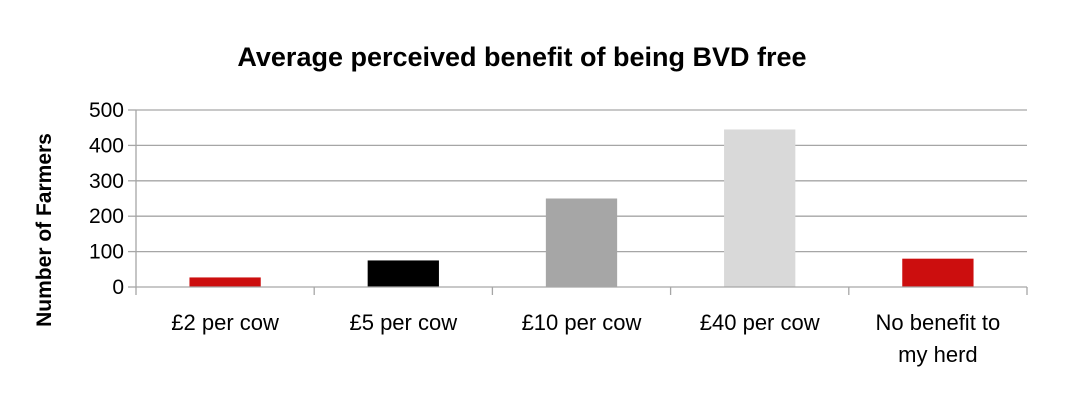  What do you see at coordinates (106, 145) in the screenshot?
I see `y-tick-label: 400` at bounding box center [106, 145].